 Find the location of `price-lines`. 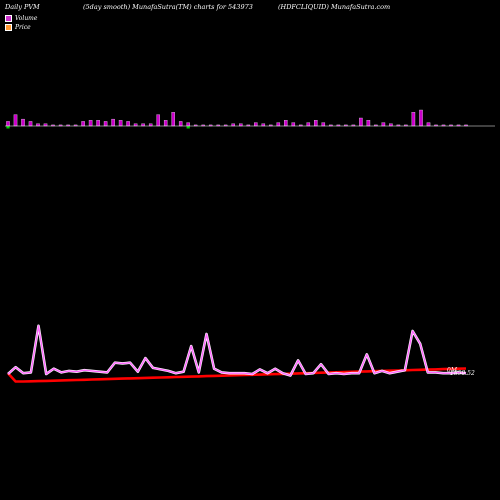

price-lines is located at coordinates (237, 353).